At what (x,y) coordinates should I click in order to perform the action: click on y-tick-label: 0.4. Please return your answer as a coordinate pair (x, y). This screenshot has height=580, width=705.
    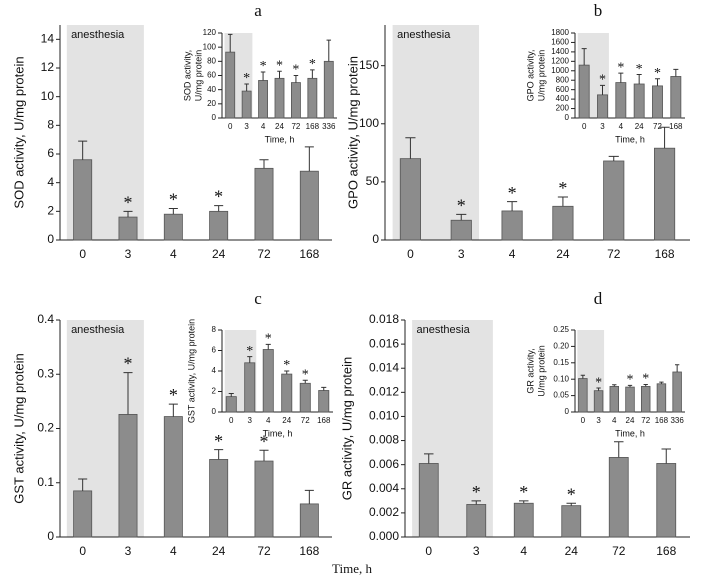
    Looking at the image, I should click on (45, 319).